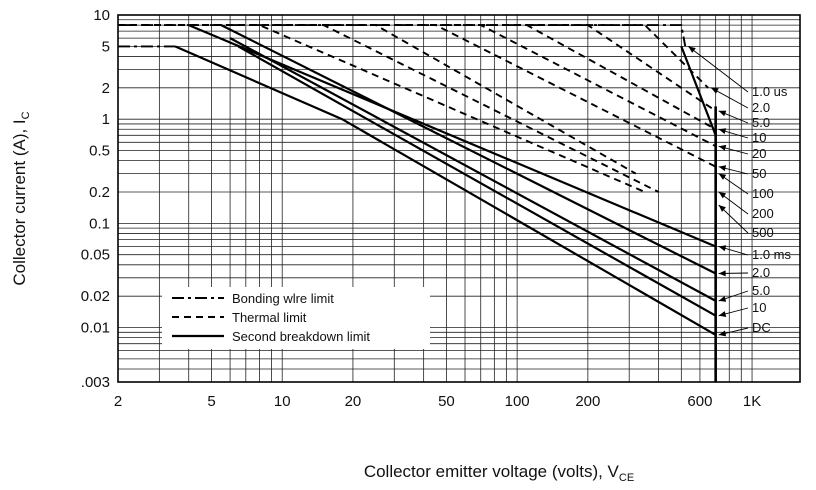 The width and height of the screenshot is (816, 490). I want to click on y-axis-title-main: Collector current (A), I, so click(19, 202).